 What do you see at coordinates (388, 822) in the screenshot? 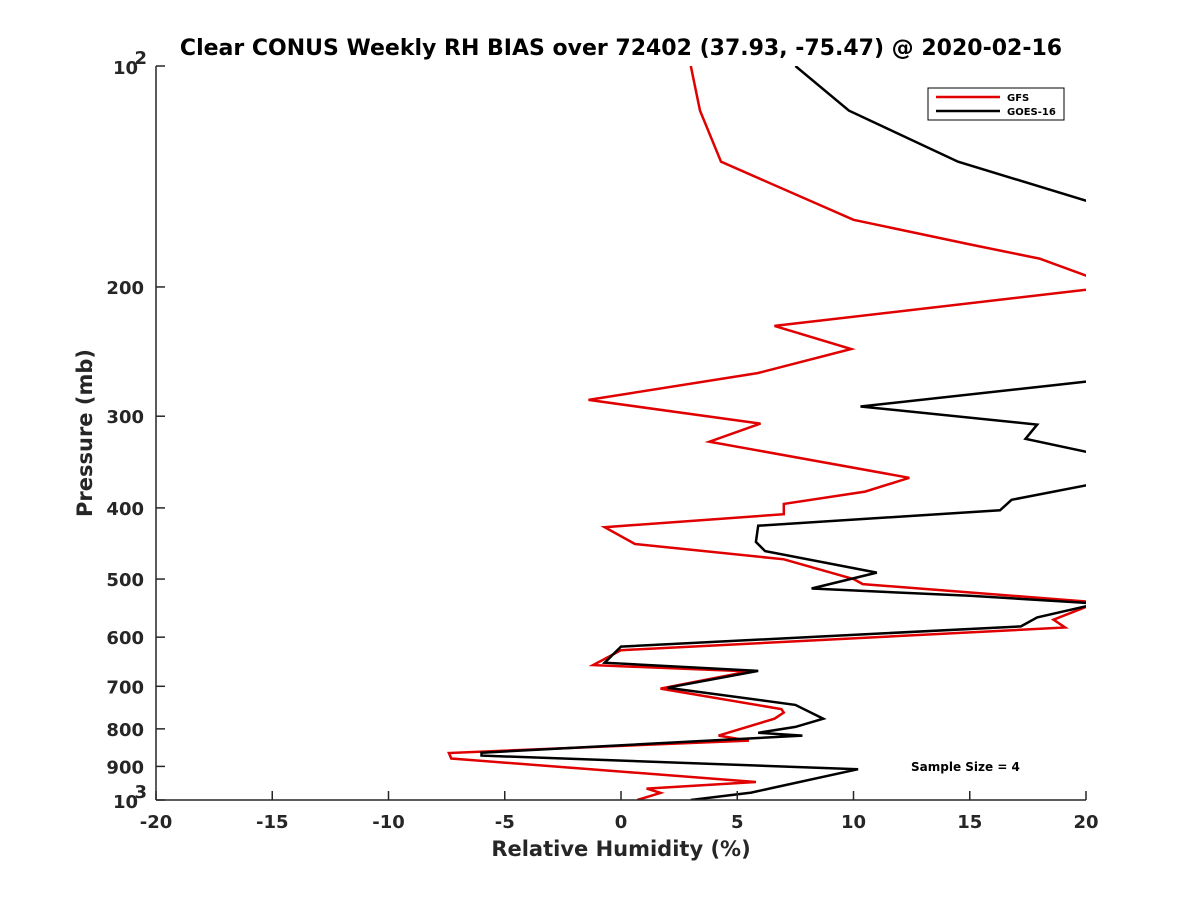
I see `x-tick-label: -10` at bounding box center [388, 822].